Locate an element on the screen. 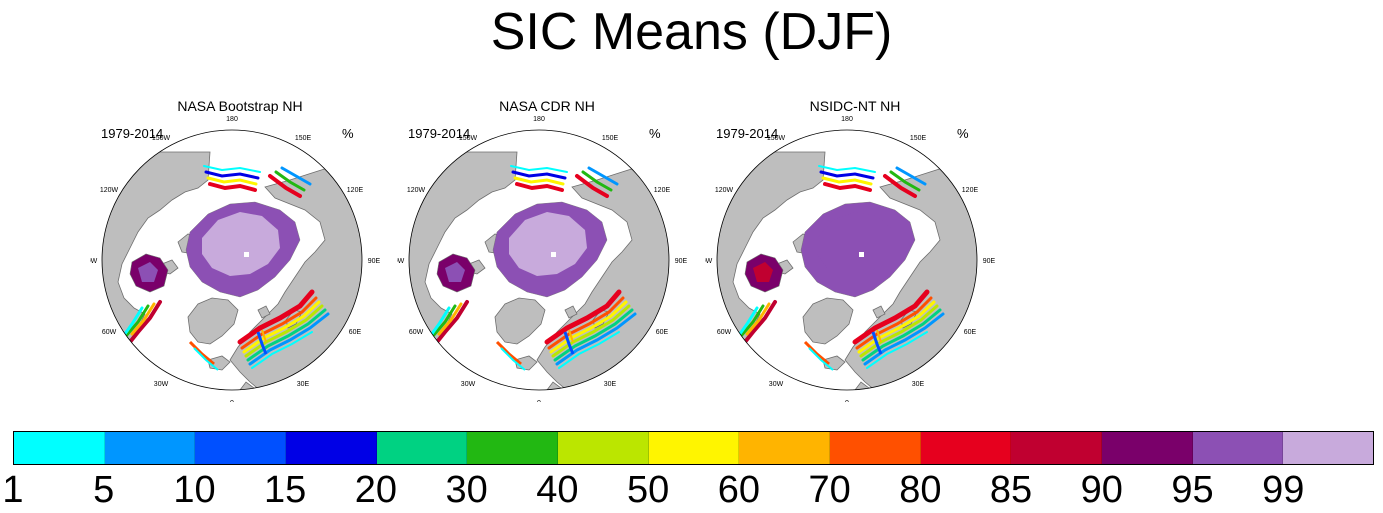 This screenshot has width=1383, height=513. panel-title: NSIDC-NT NH is located at coordinates (855, 106).